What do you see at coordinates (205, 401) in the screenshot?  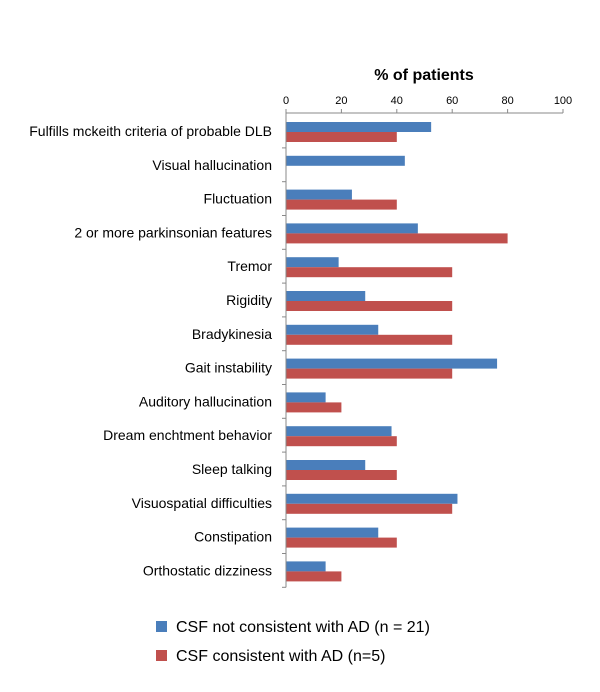 I see `category-label: Auditory hallucination` at bounding box center [205, 401].